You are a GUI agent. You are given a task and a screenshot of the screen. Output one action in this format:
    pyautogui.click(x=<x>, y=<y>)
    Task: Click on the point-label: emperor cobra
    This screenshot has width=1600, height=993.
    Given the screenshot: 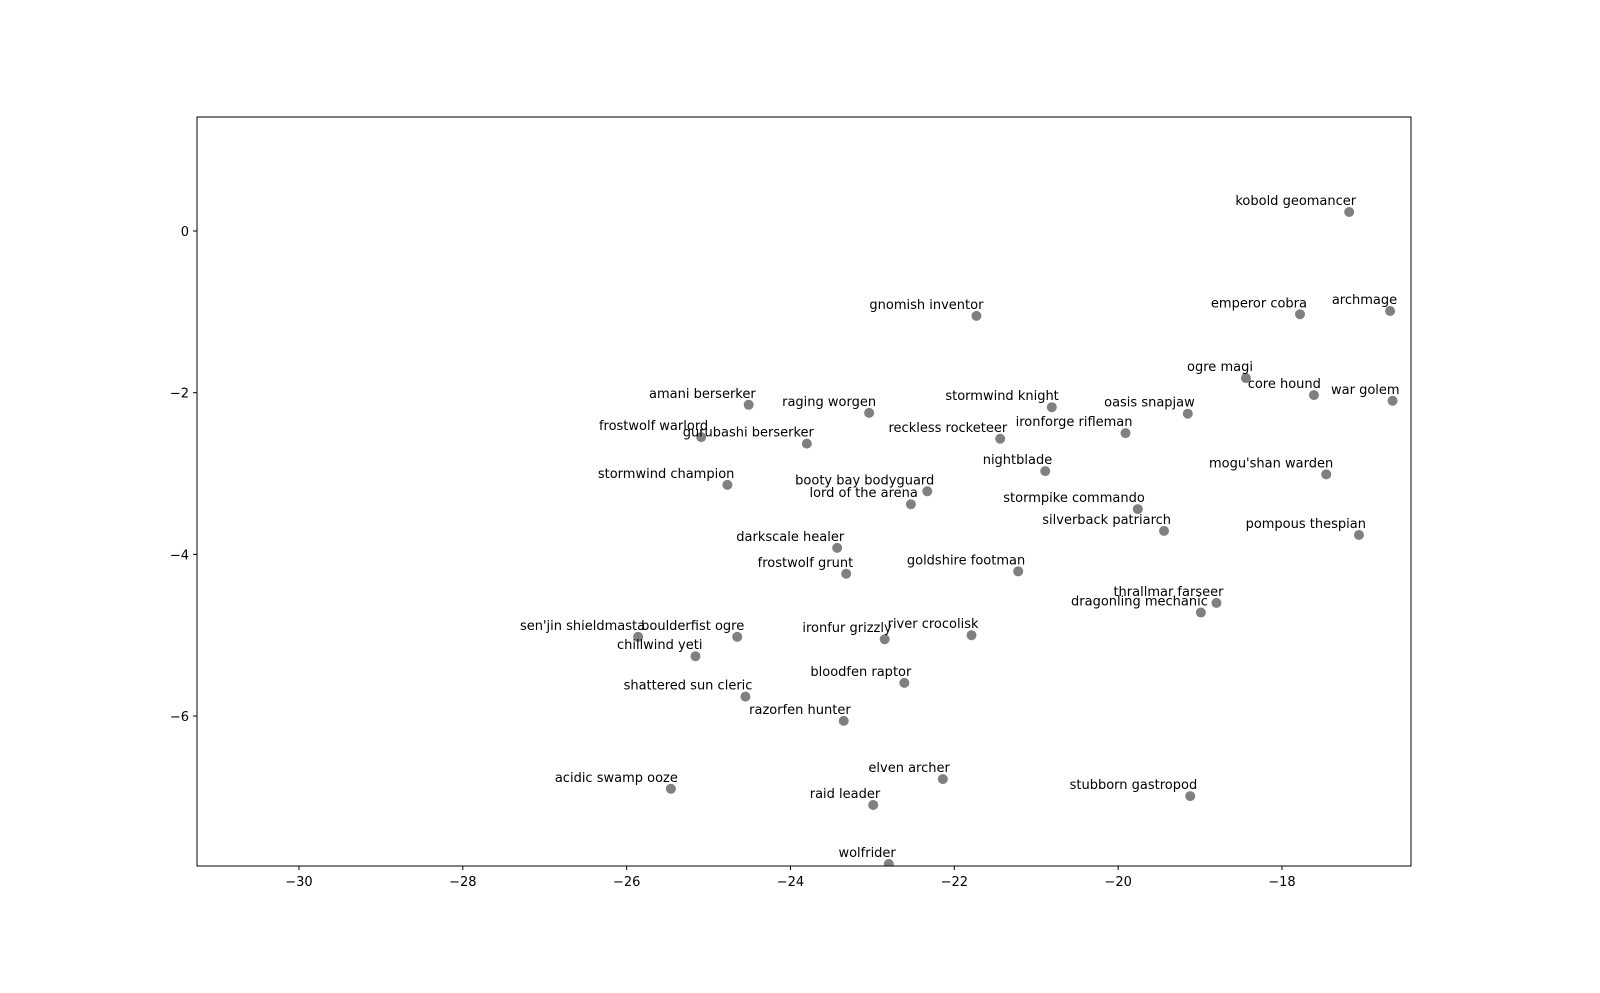 What is the action you would take?
    pyautogui.click(x=1259, y=303)
    